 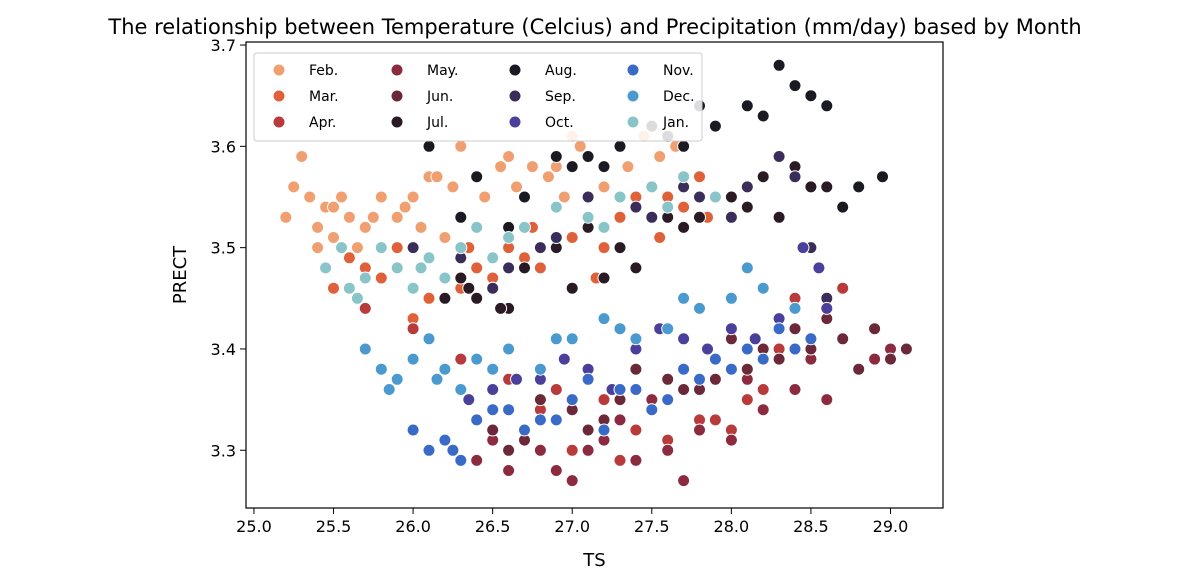 I want to click on y-tick-label: 3.5, so click(x=223, y=248).